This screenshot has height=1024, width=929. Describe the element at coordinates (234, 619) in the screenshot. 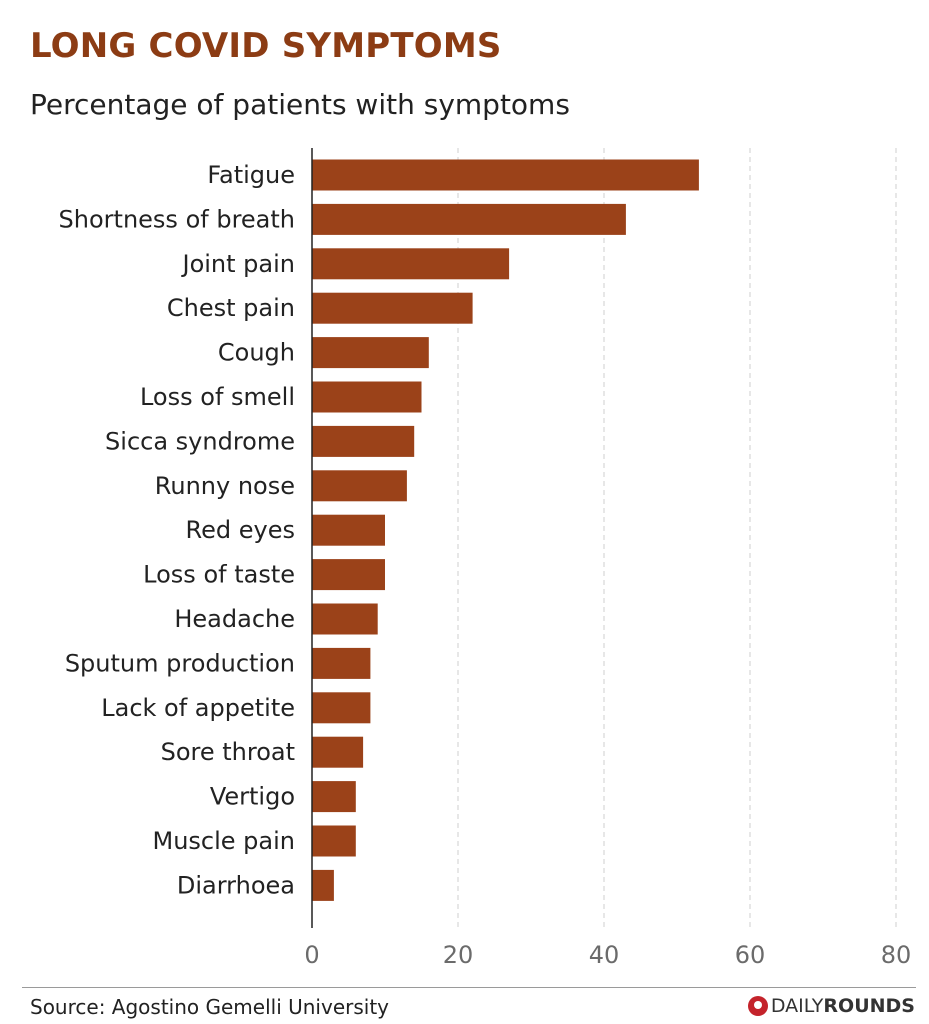

I see `category-label: Headache` at that location.